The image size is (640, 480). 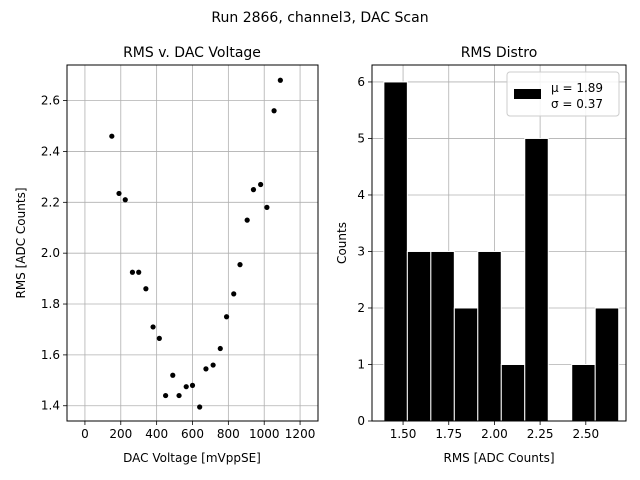 What do you see at coordinates (50, 202) in the screenshot?
I see `scatter-y-tick-label: 2.2` at bounding box center [50, 202].